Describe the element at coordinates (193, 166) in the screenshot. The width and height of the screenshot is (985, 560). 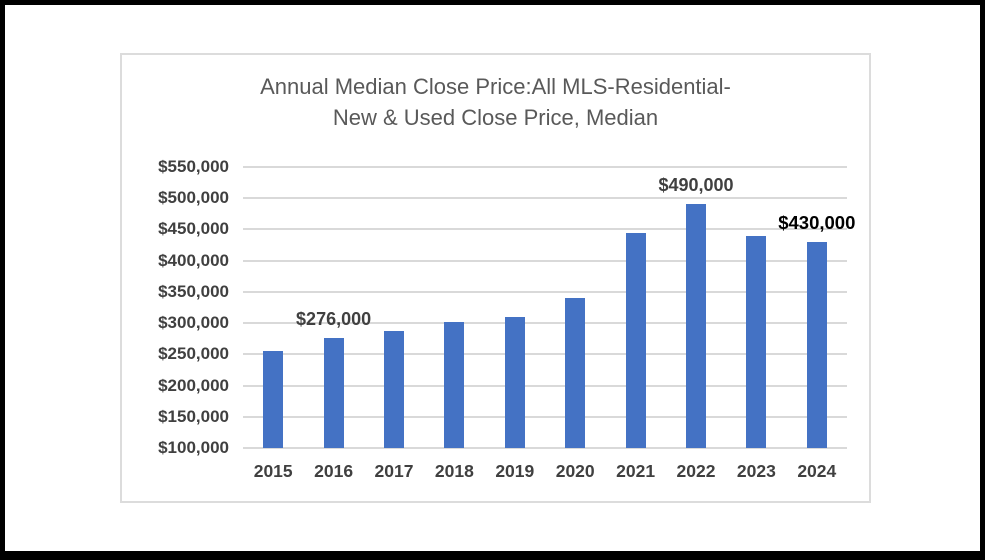
I see `y-axis-tick-label: $550,000` at that location.